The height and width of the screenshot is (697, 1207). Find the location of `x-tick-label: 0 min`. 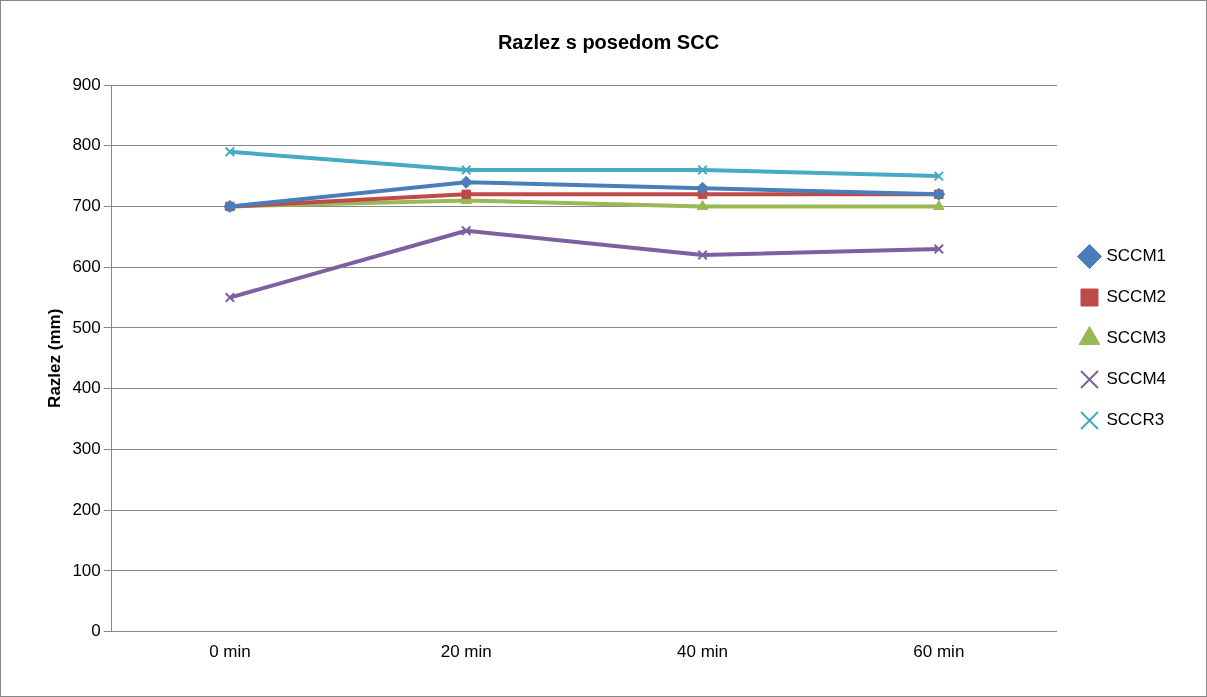

x-tick-label: 0 min is located at coordinates (230, 652).